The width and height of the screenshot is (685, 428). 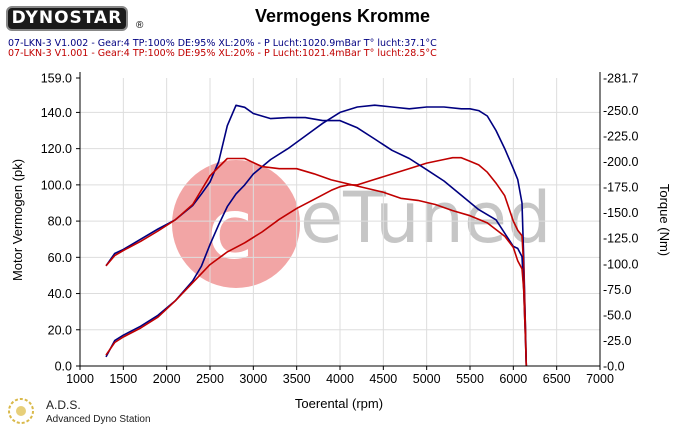 I want to click on y2-tick-label: -0.0, so click(x=614, y=367).